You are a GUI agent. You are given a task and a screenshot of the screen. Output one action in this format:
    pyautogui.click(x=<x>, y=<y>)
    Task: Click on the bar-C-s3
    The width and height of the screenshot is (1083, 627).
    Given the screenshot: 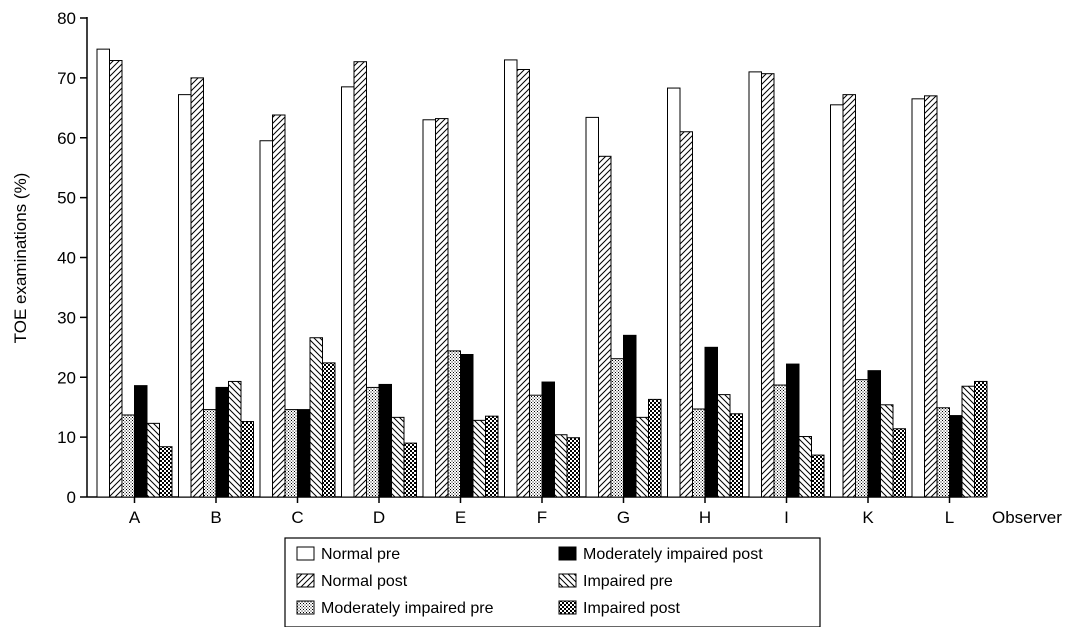 What is the action you would take?
    pyautogui.click(x=304, y=453)
    